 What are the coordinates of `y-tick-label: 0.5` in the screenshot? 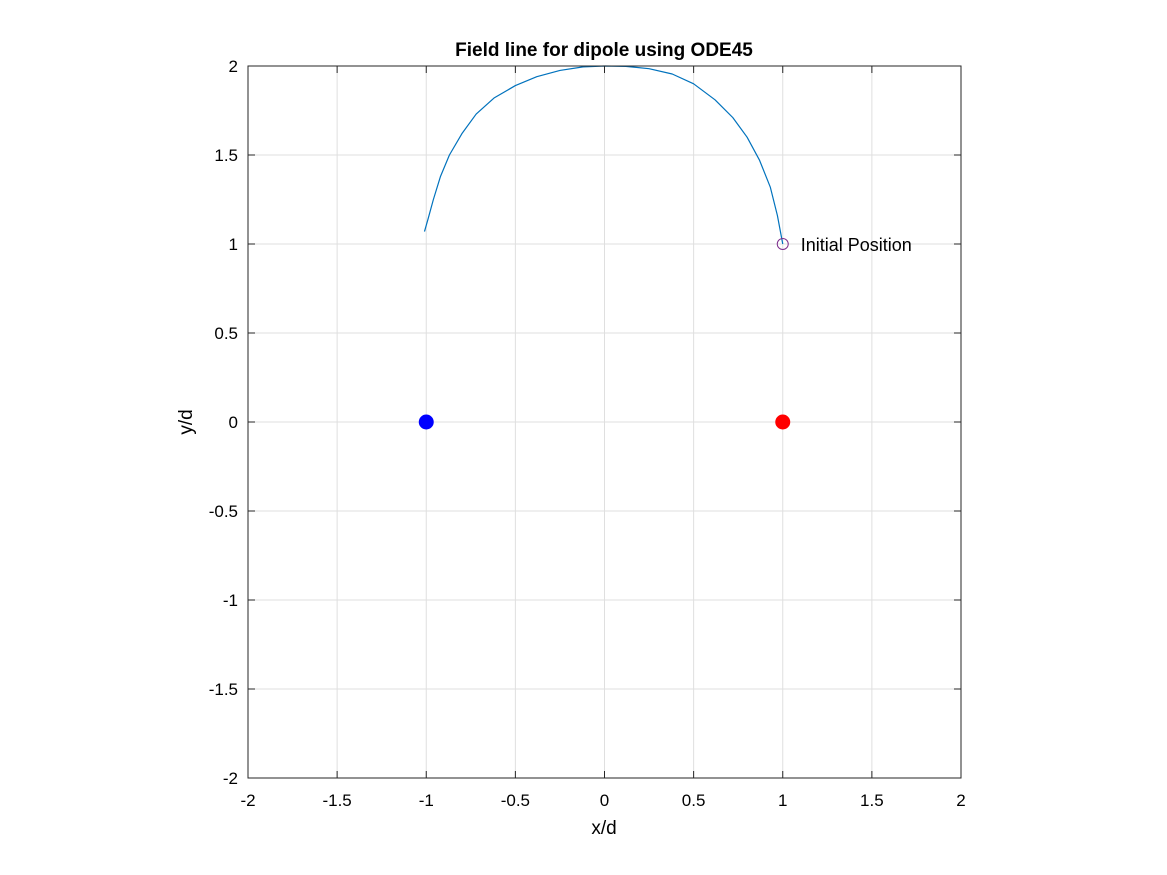 It's located at (226, 333).